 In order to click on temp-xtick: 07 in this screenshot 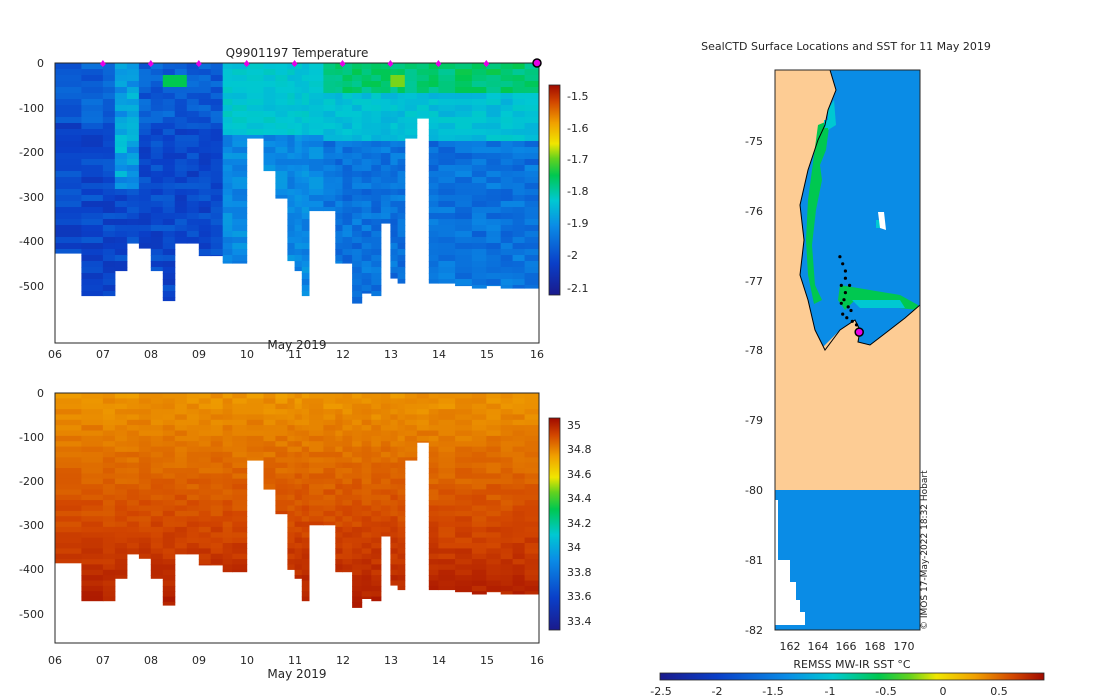, I will do `click(103, 354)`.